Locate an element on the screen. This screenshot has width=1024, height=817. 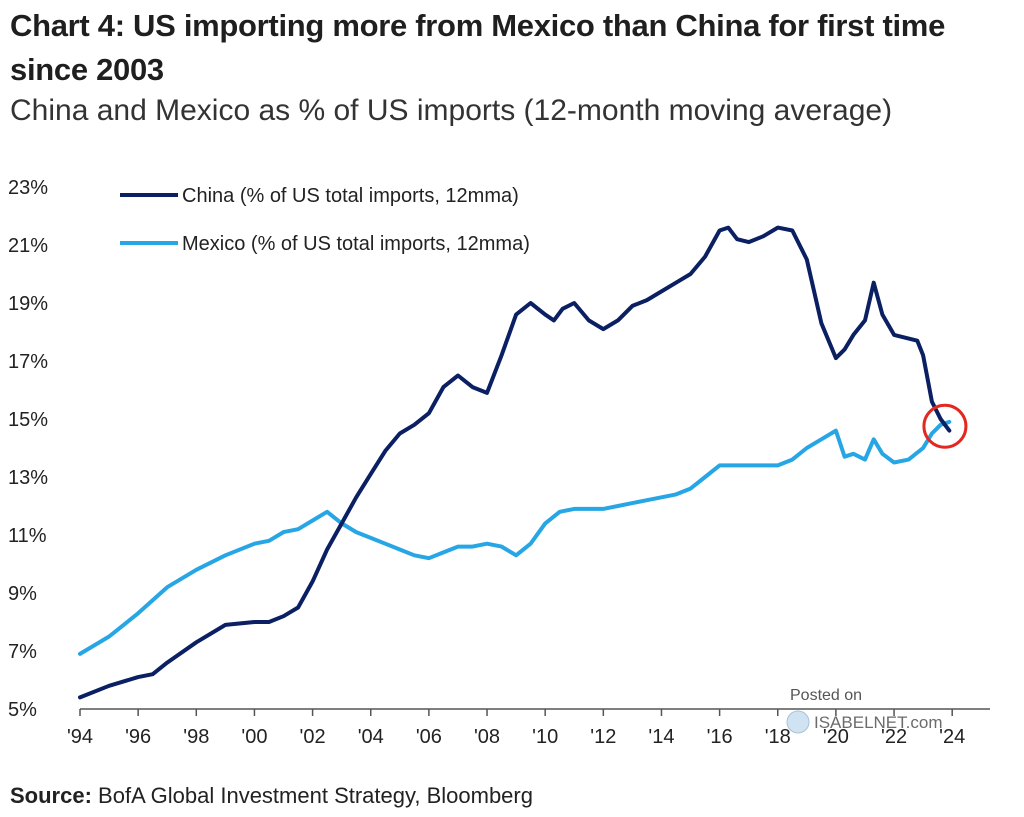
x-tick-label: '98 is located at coordinates (196, 737).